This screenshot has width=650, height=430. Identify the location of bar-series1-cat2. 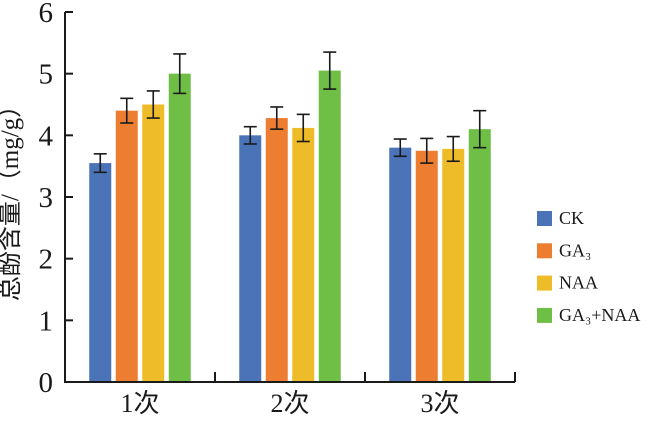
(426, 266).